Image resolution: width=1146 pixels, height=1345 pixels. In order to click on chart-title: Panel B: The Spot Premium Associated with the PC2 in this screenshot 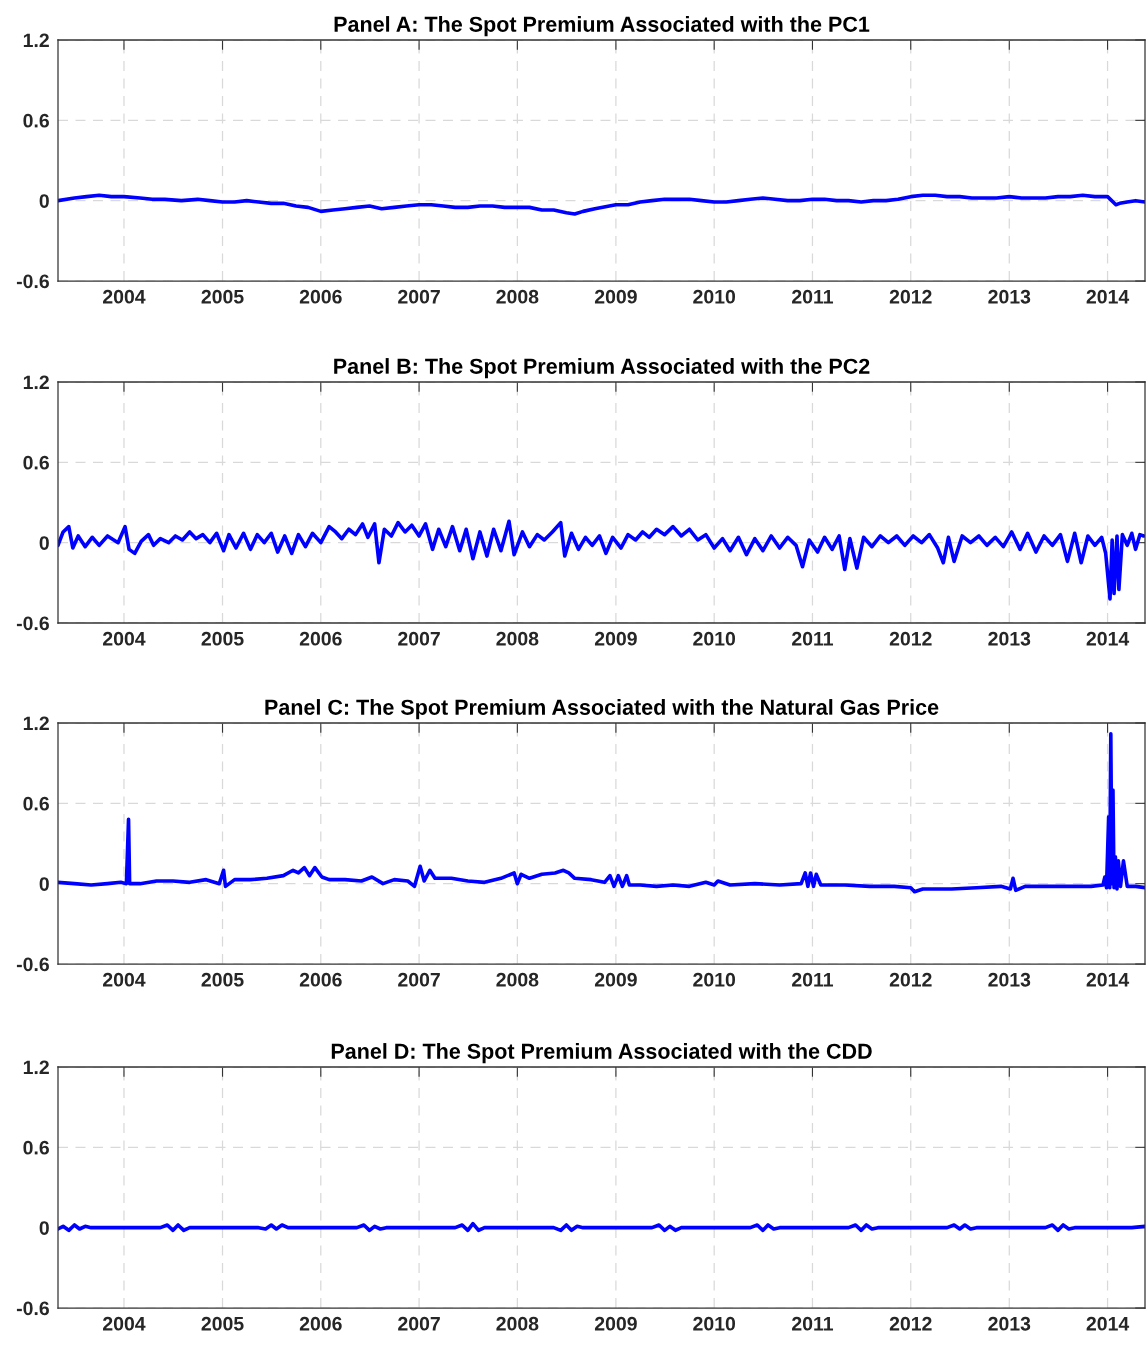, I will do `click(602, 368)`.